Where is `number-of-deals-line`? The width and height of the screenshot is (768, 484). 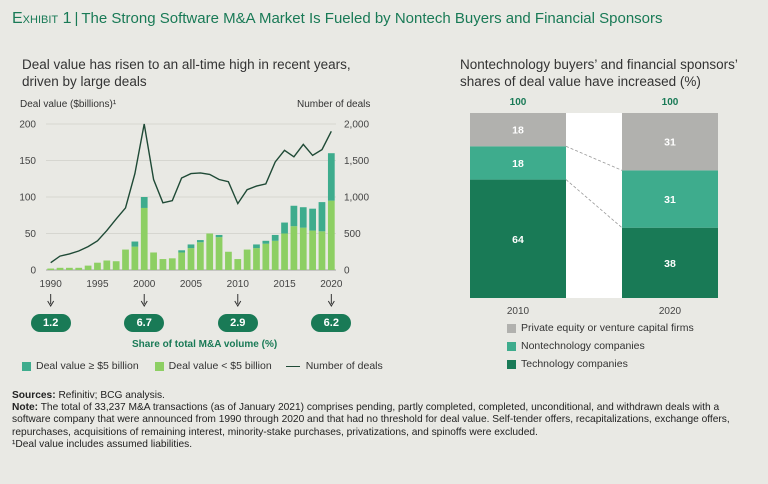
number-of-deals-line is located at coordinates (191, 193).